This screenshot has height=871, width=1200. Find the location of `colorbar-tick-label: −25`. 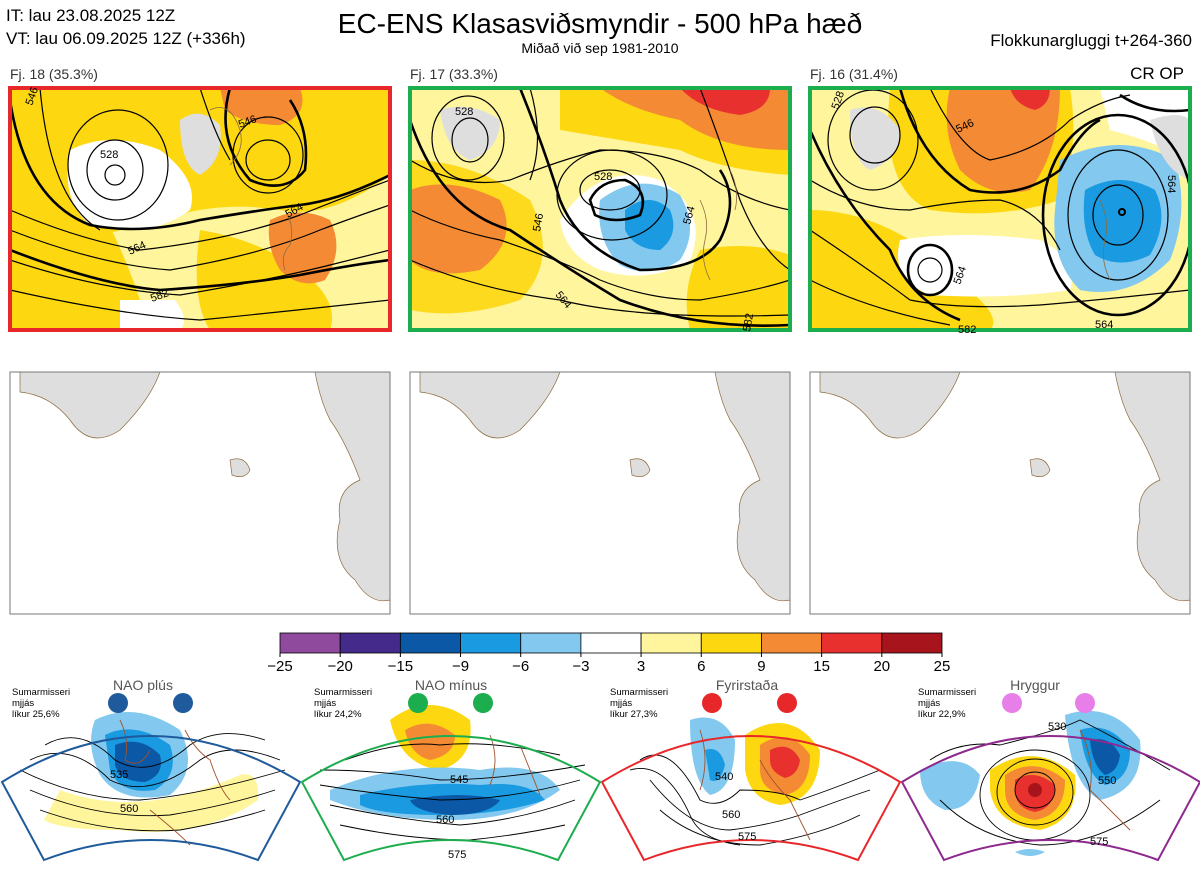

colorbar-tick-label: −25 is located at coordinates (279, 666).